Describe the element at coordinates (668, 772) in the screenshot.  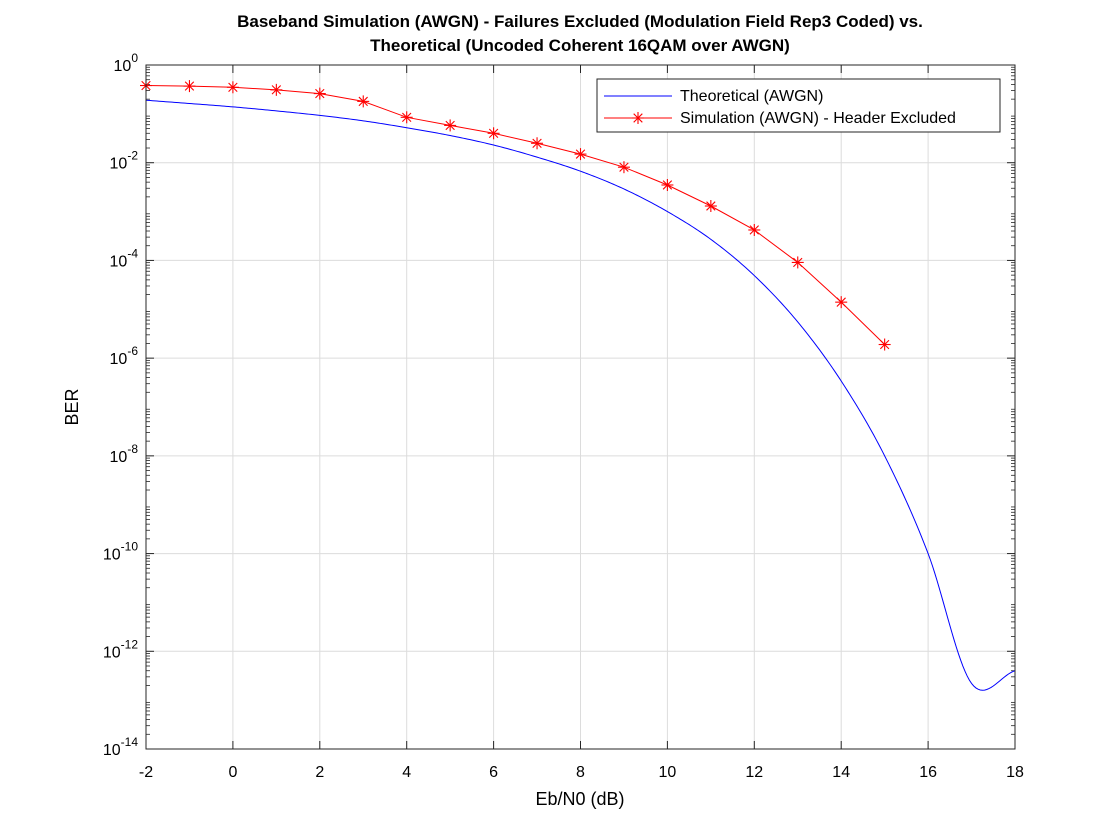
I see `x-tick-label: 10` at that location.